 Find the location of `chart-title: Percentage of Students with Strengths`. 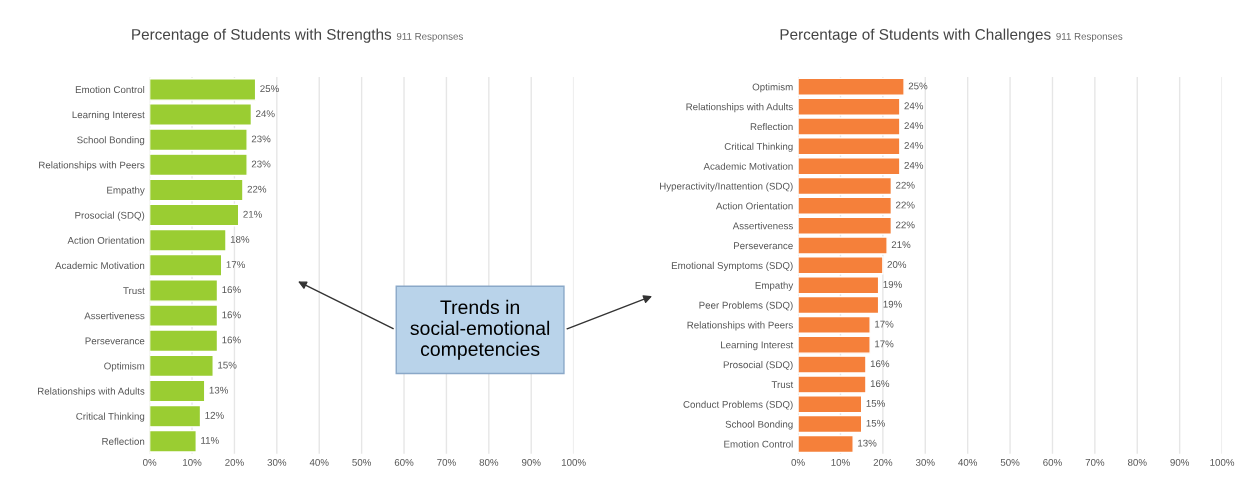

chart-title: Percentage of Students with Strengths is located at coordinates (262, 35).